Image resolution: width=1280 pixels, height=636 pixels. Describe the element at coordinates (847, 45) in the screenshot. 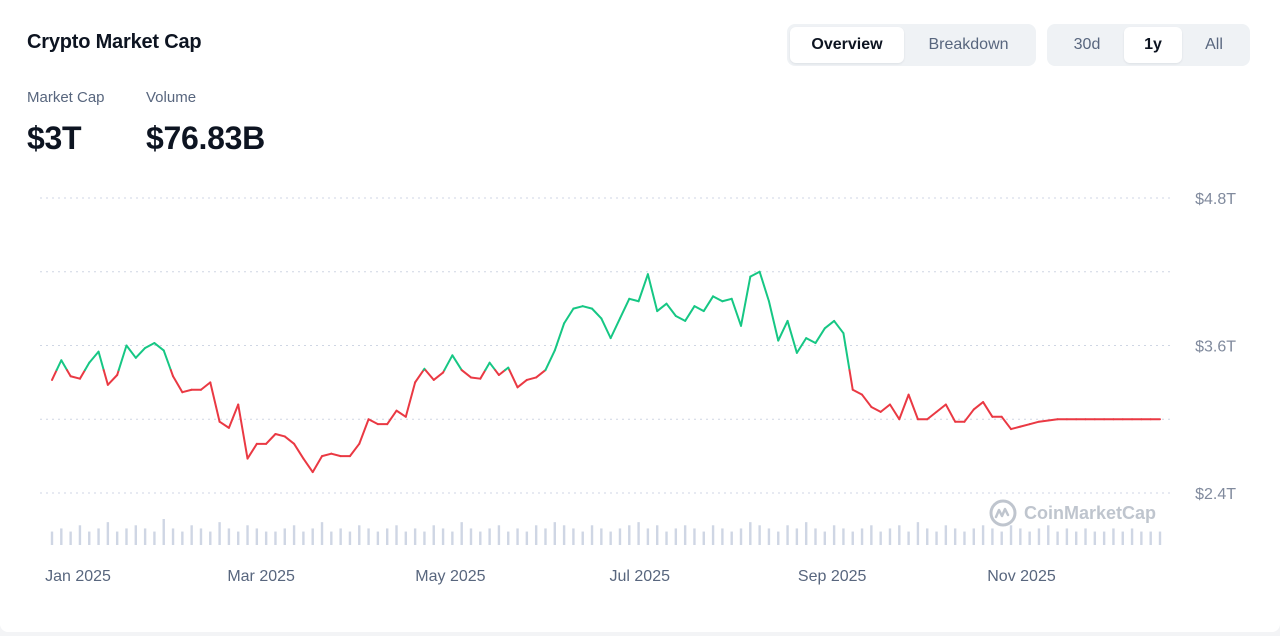

I see `tab-overview: Overview` at that location.